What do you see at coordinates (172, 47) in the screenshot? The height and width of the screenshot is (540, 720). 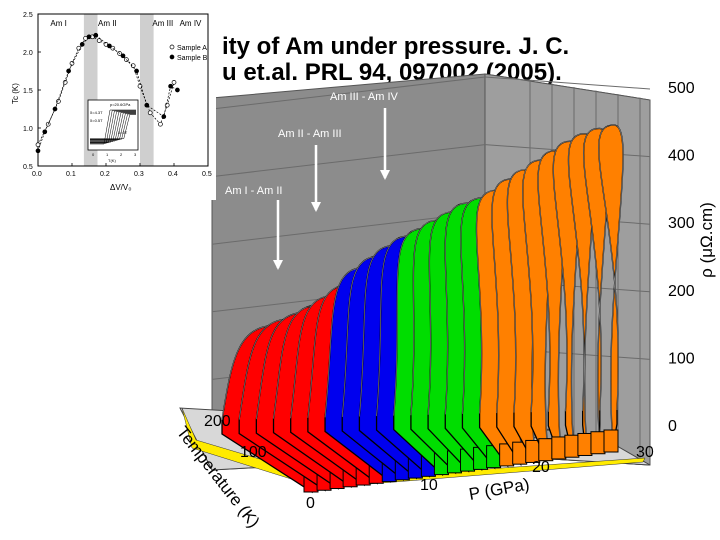 I see `legend-marker` at bounding box center [172, 47].